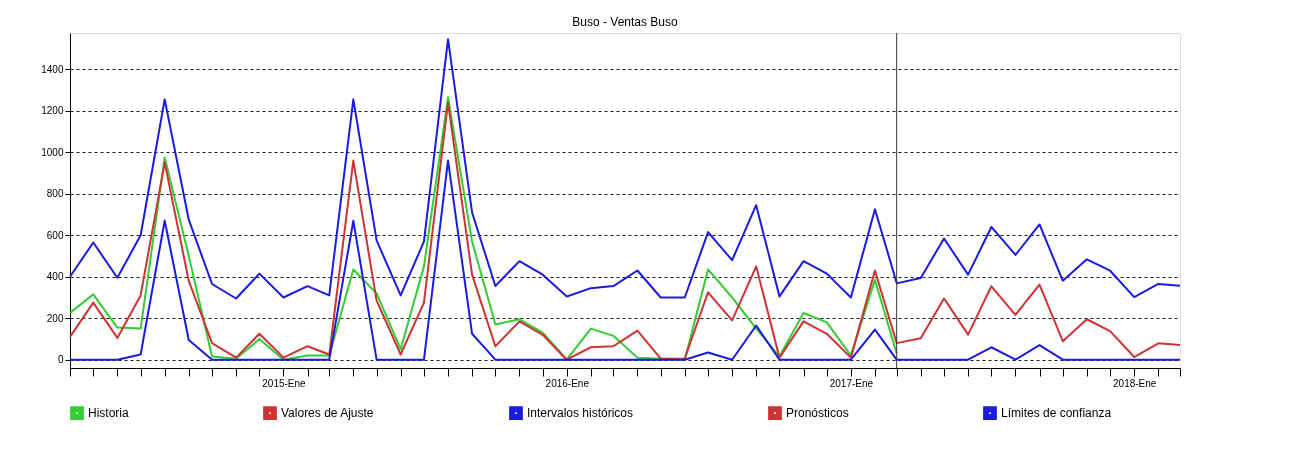  I want to click on legend-label: Historia, so click(108, 413).